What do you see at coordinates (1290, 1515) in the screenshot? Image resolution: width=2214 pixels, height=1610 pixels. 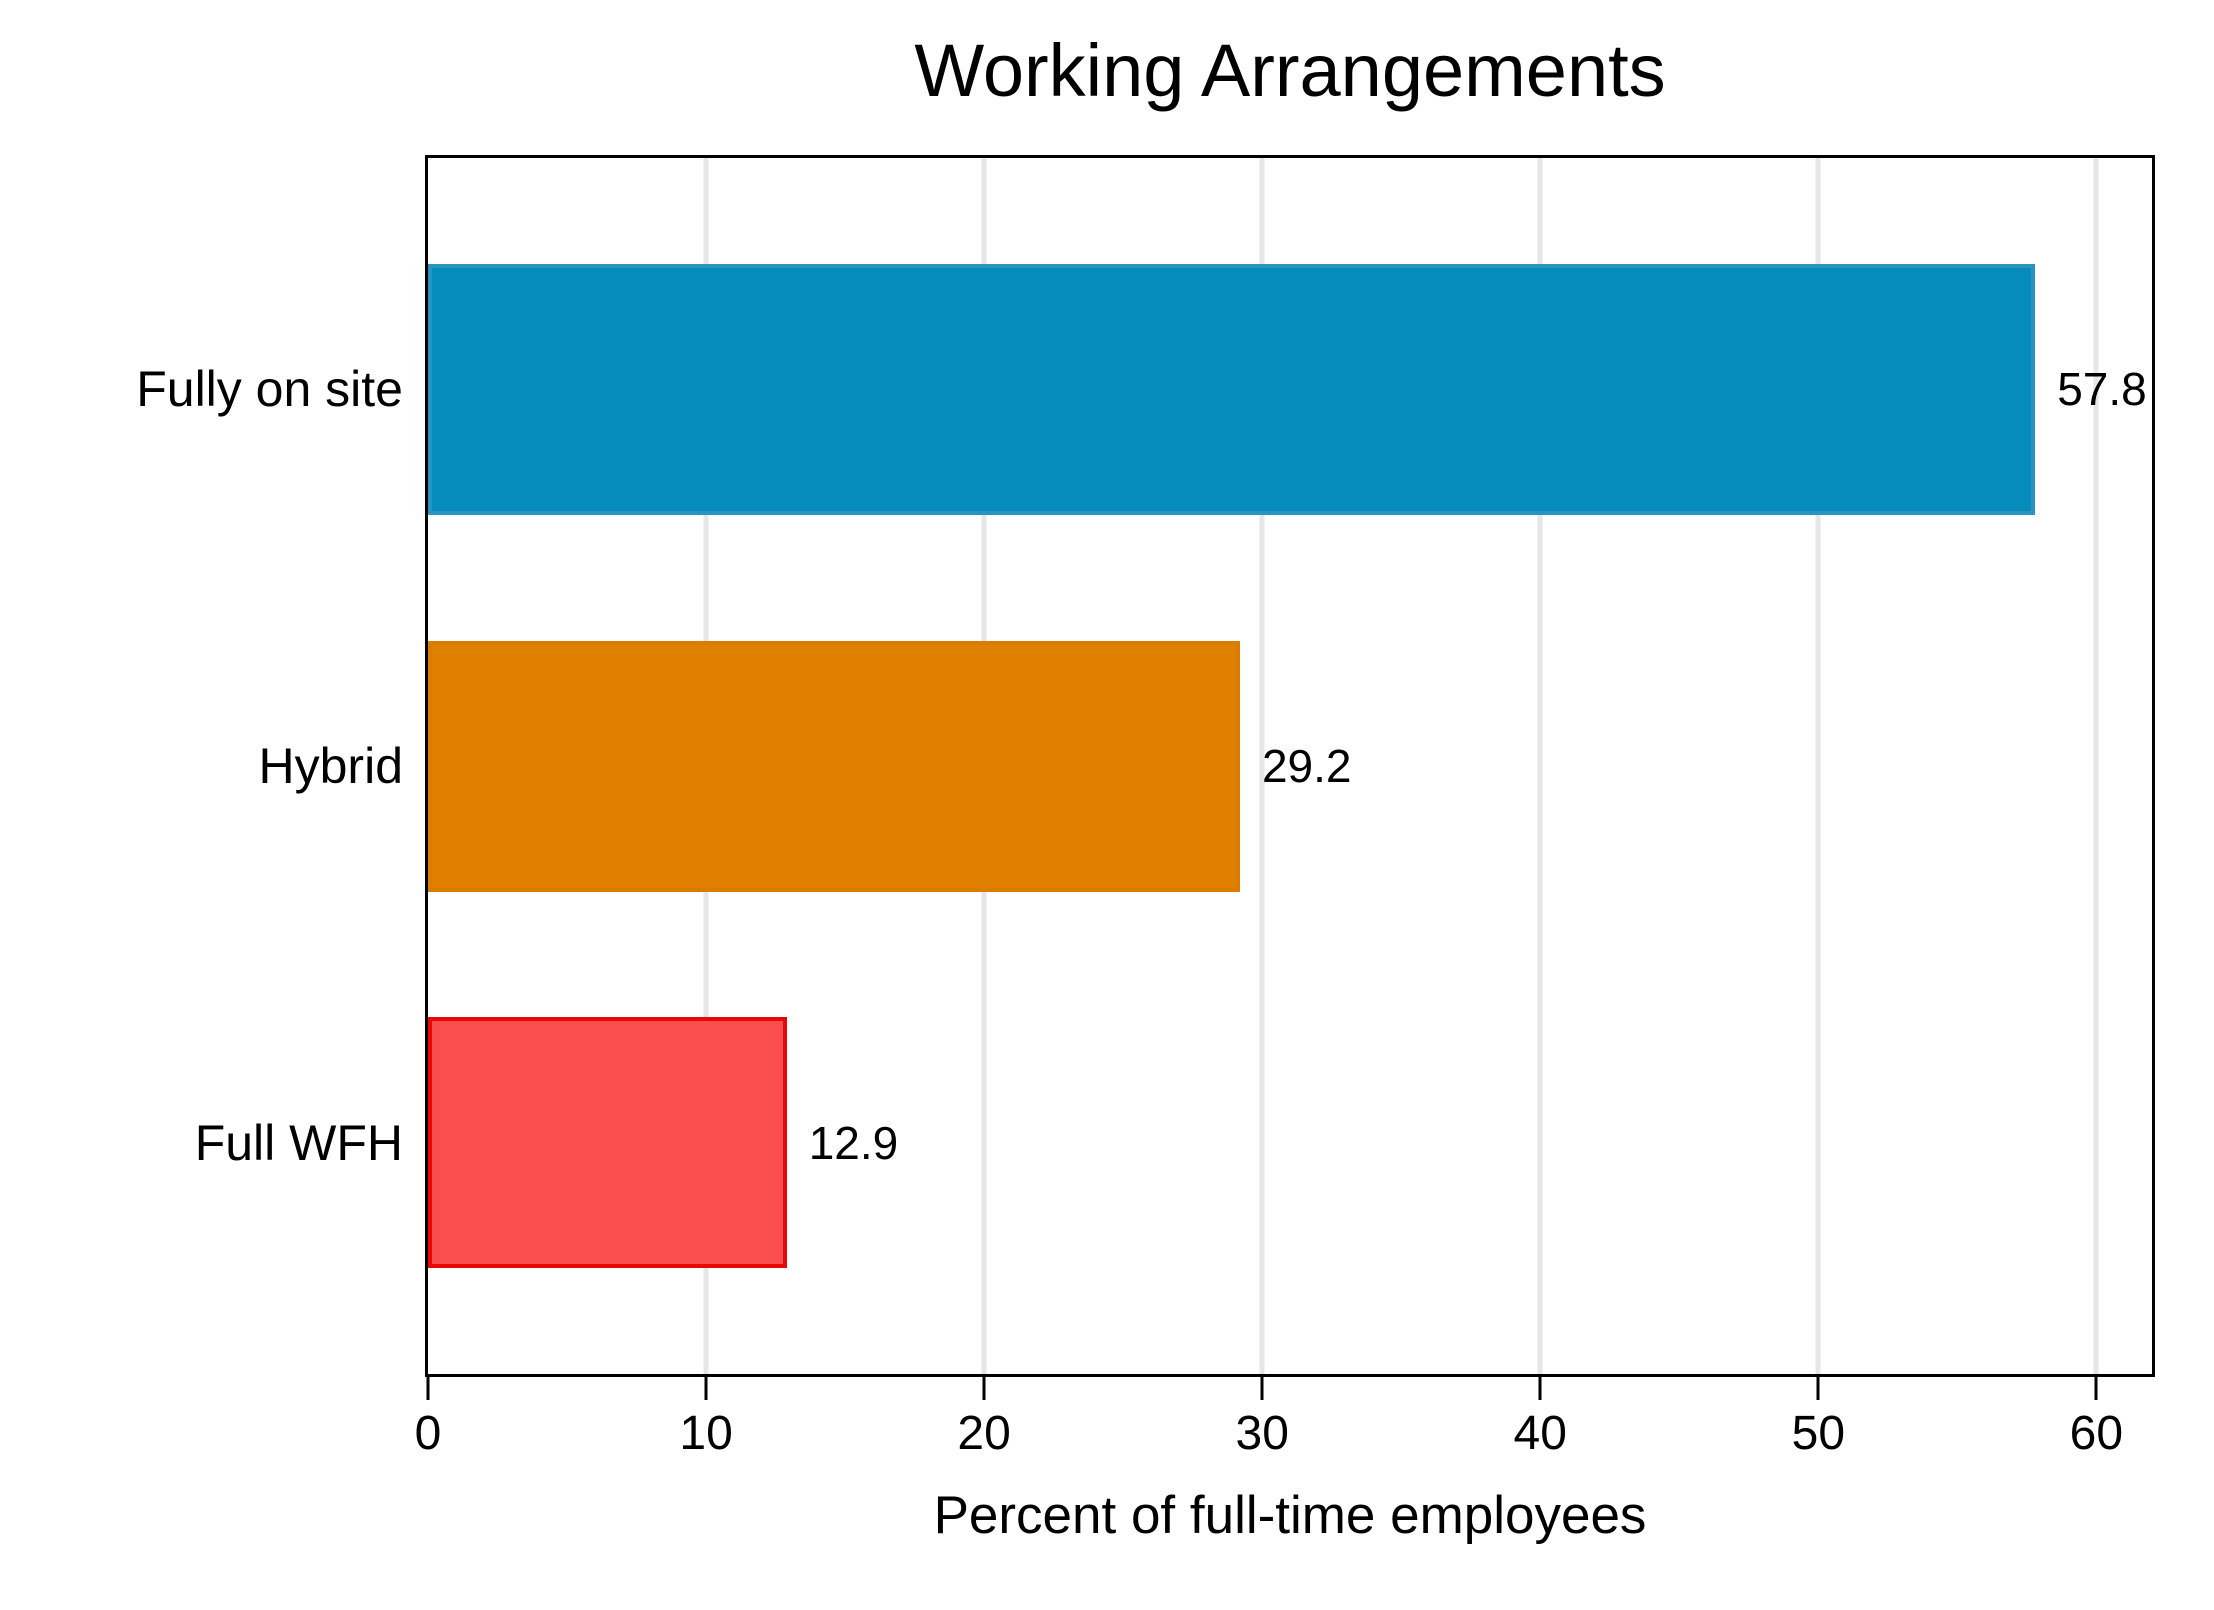 I see `x-axis-label: Percent of full-time employees` at bounding box center [1290, 1515].